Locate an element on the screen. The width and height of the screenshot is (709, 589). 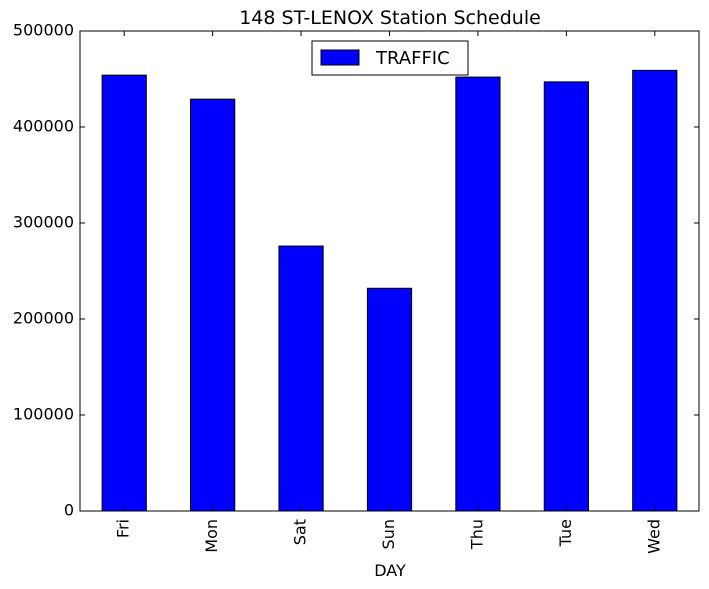
x-tick-label: Sun is located at coordinates (388, 534).